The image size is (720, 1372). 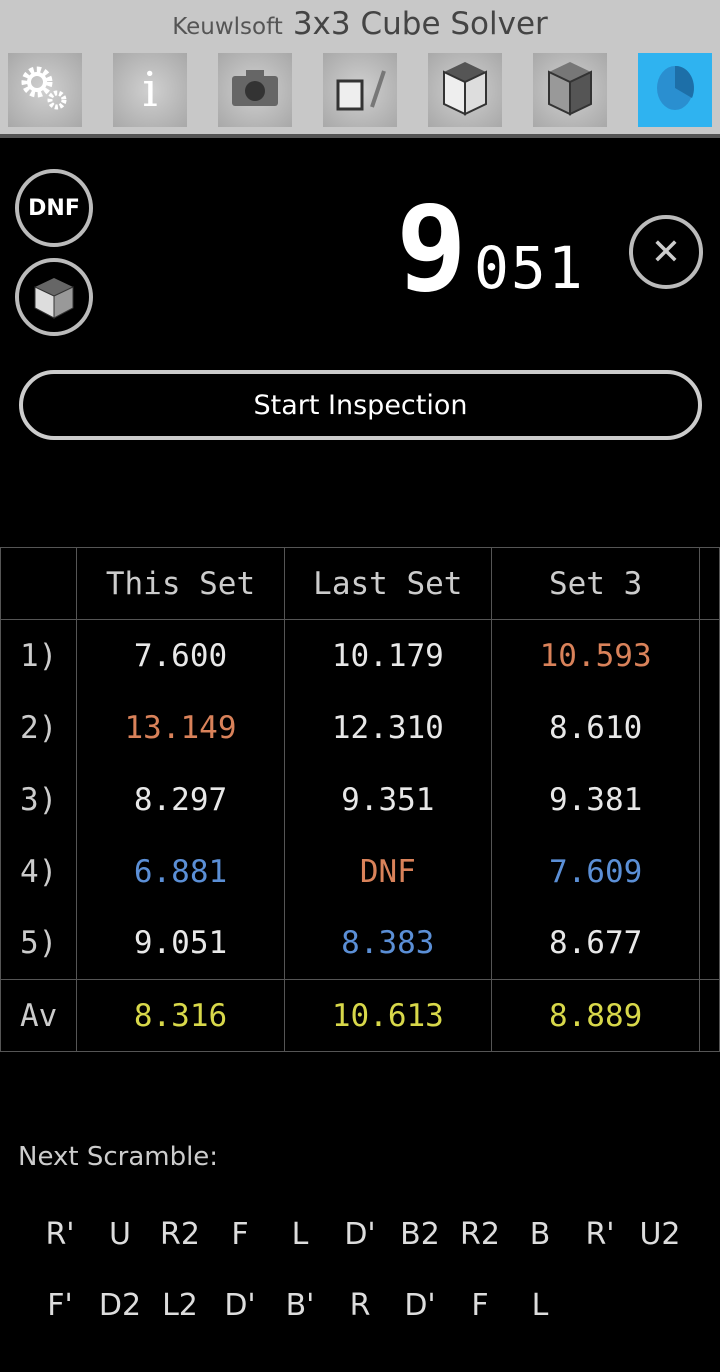 I want to click on dnf-button: DNF, so click(x=54, y=208).